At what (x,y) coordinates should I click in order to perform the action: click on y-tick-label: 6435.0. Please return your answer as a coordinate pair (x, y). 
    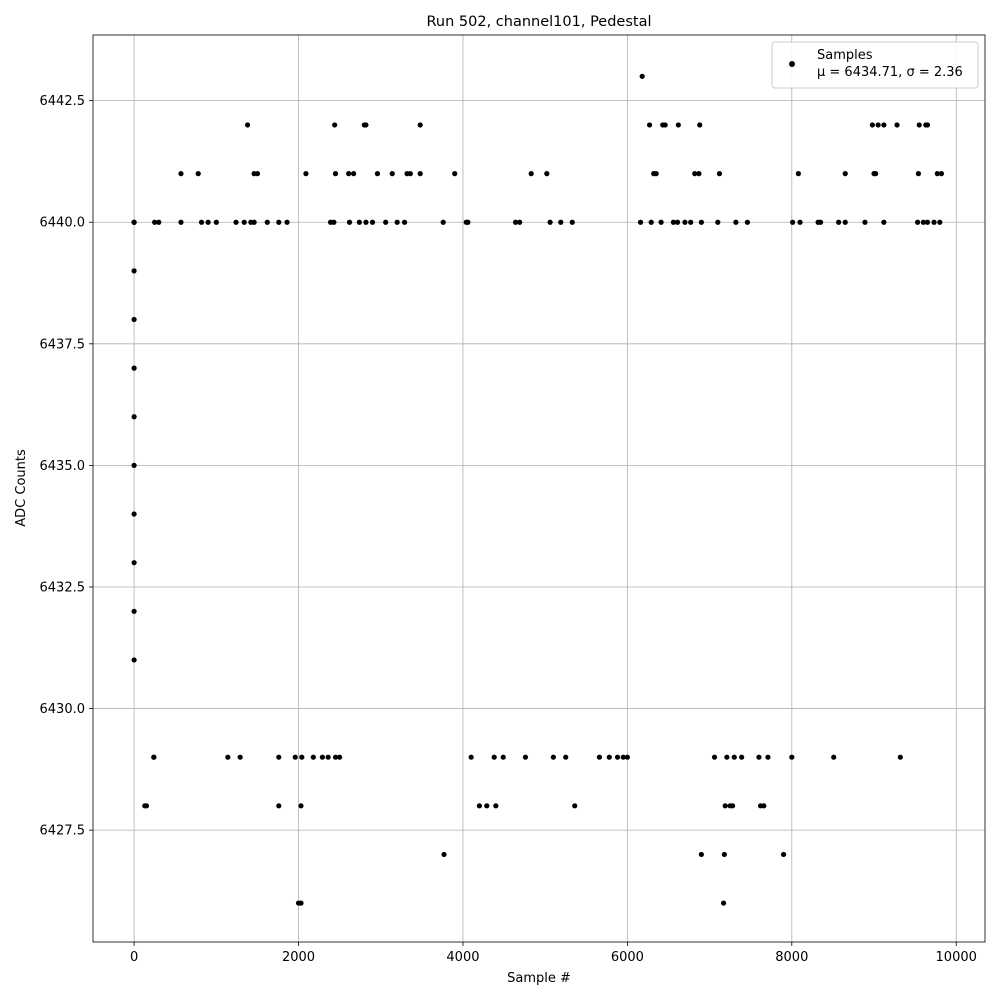
    Looking at the image, I should click on (63, 466).